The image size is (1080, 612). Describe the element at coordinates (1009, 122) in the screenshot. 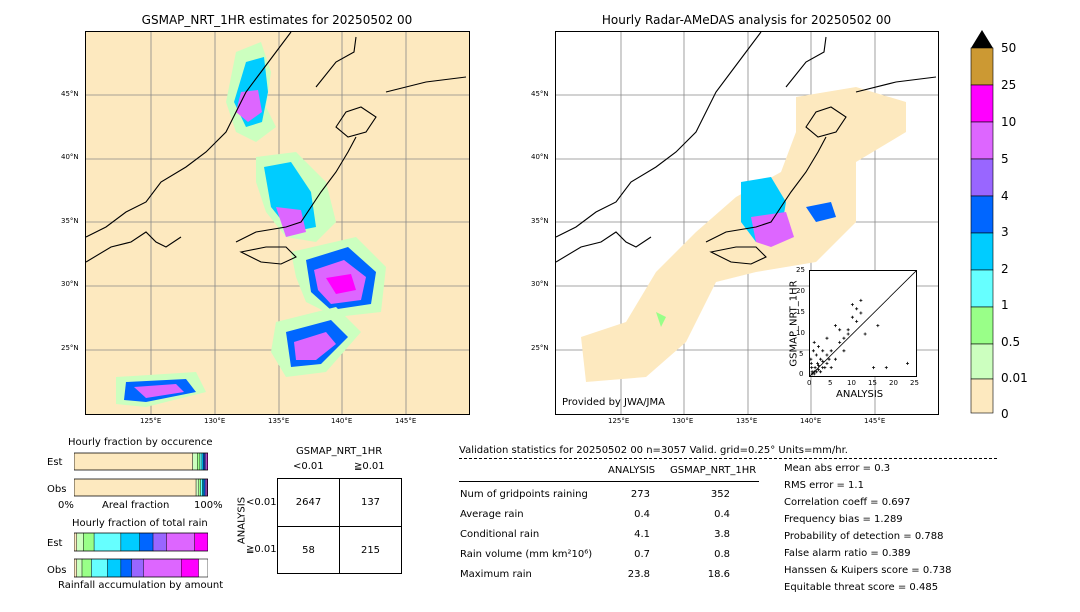

I see `colorbar-label-10: 10` at that location.